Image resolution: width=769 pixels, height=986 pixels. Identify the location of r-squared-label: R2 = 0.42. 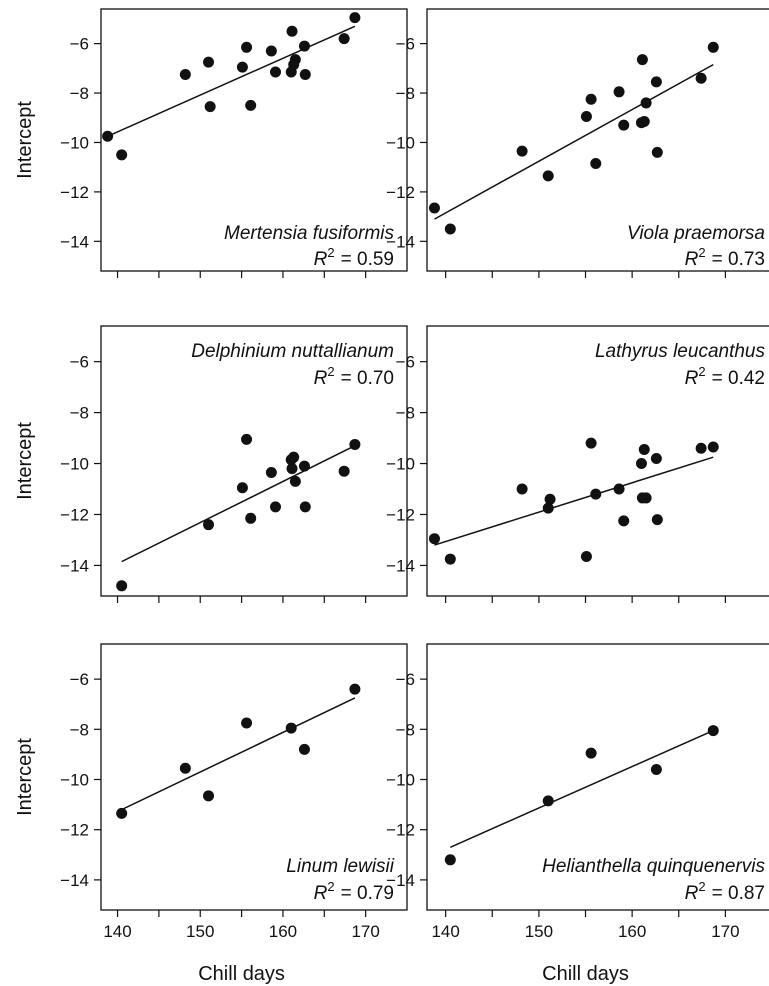
(725, 376).